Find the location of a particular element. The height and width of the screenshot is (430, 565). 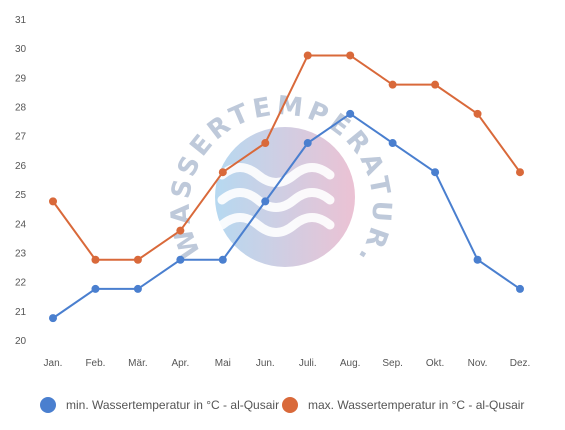

y-tick-label: 28 is located at coordinates (21, 108).